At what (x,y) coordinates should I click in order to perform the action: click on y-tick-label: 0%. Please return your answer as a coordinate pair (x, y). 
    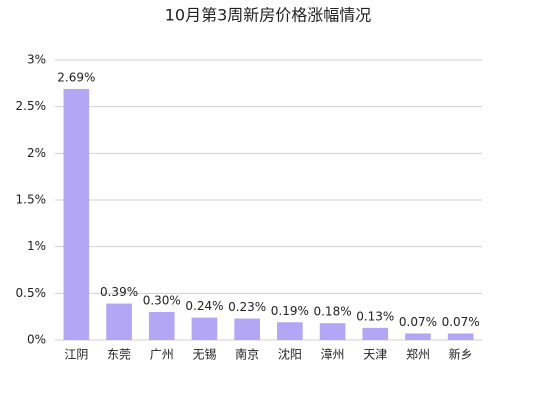
    Looking at the image, I should click on (36, 340).